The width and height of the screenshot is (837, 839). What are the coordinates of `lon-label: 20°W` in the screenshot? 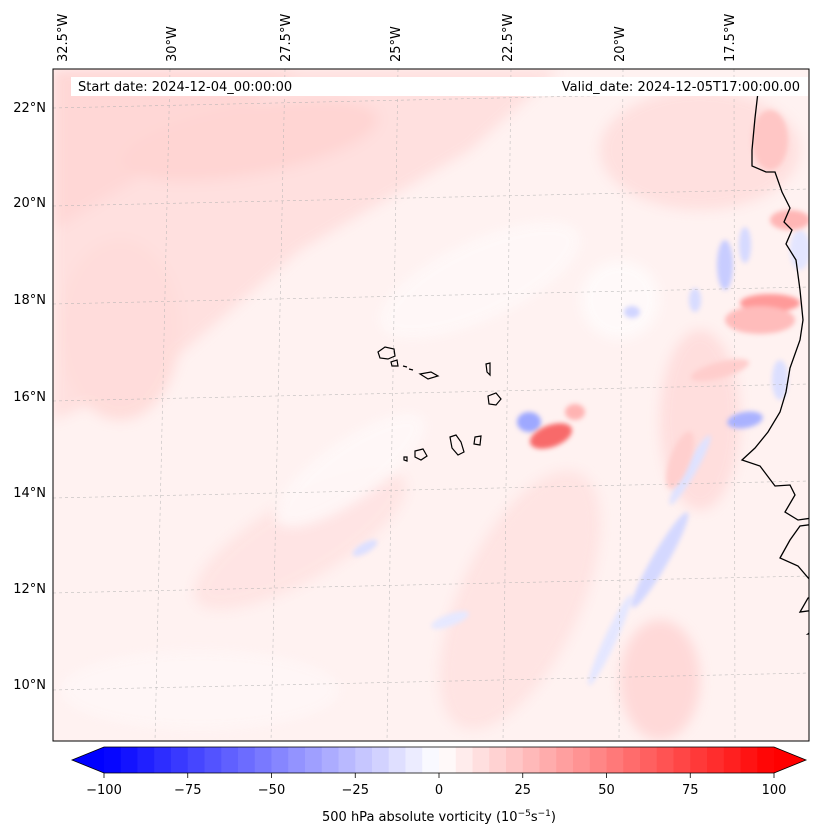 It's located at (620, 44).